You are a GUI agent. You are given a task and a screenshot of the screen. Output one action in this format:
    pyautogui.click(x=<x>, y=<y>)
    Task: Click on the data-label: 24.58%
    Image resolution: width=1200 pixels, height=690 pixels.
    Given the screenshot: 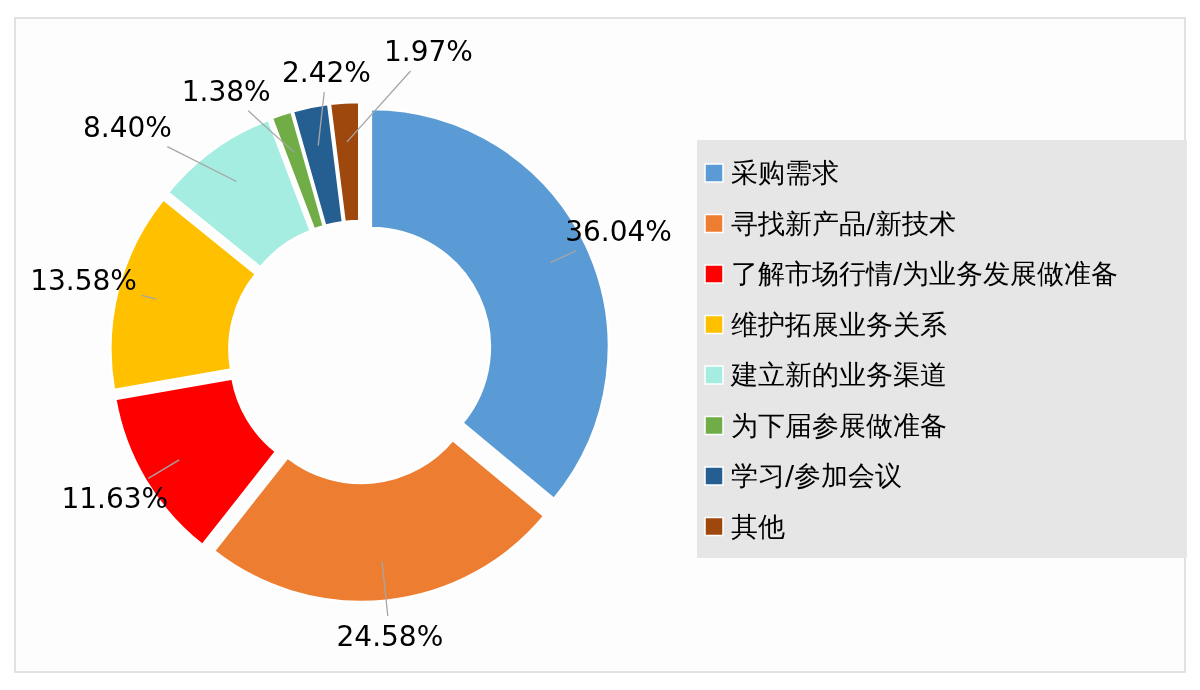 What is the action you would take?
    pyautogui.click(x=390, y=637)
    